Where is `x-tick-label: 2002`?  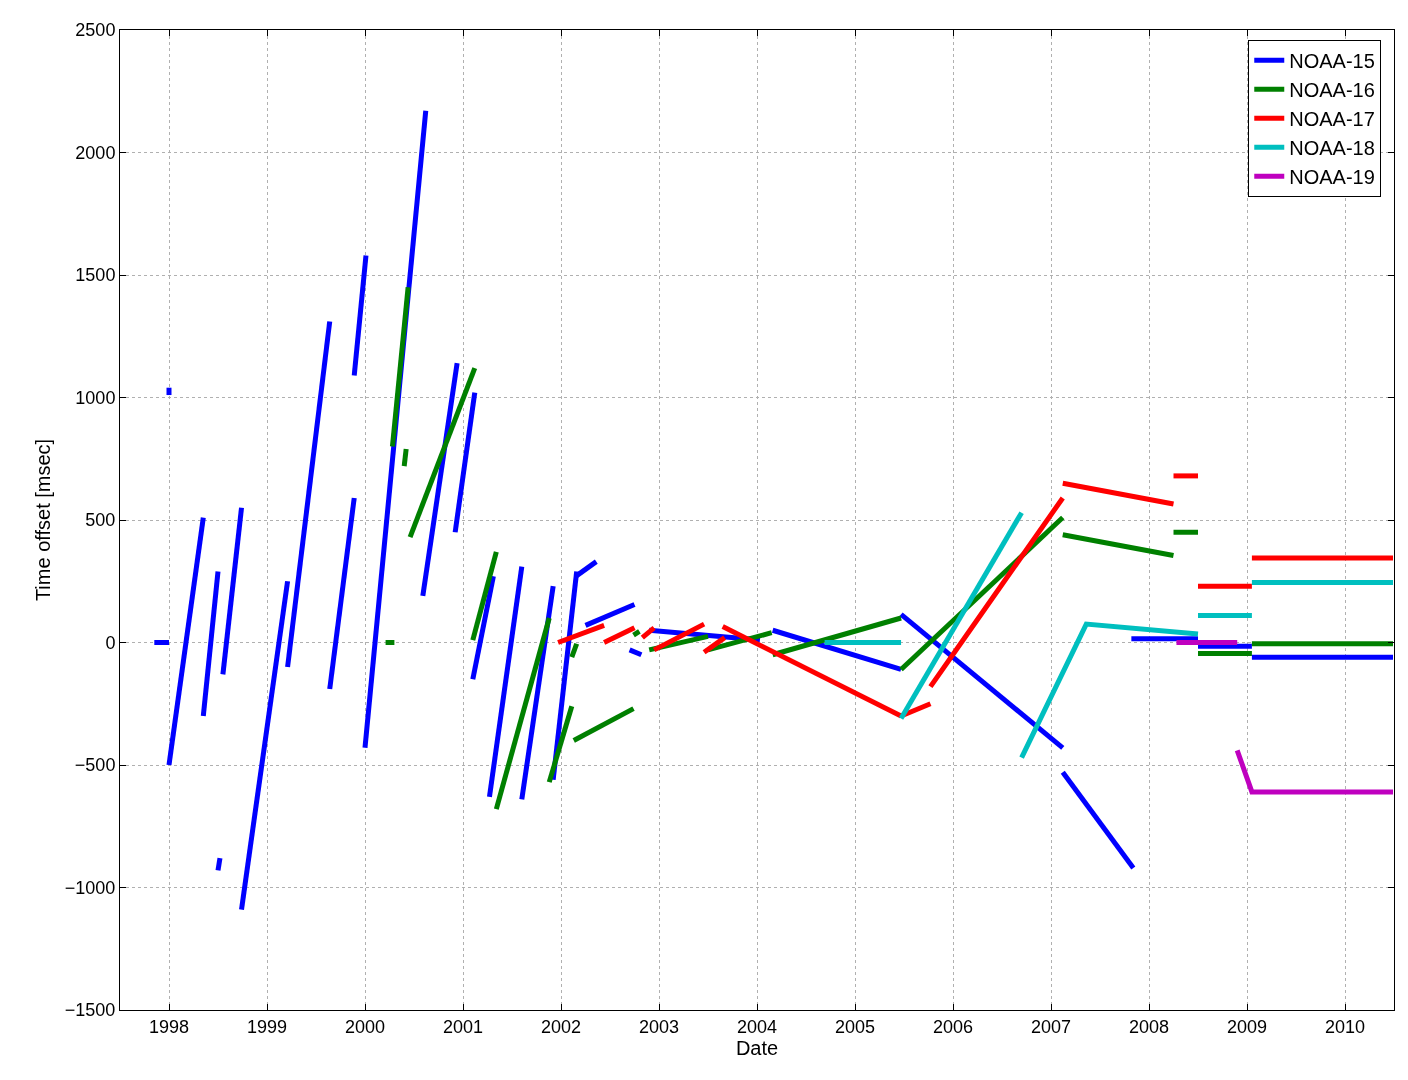 x-tick-label: 2002 is located at coordinates (561, 1026).